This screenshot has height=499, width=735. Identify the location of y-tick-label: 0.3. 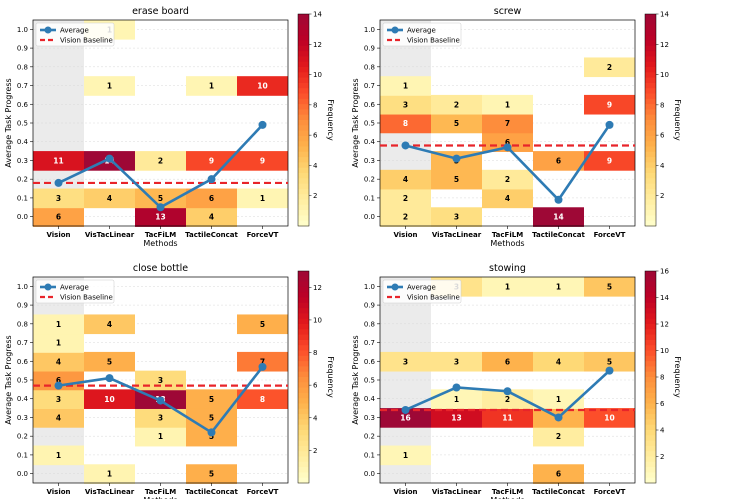
(369, 161).